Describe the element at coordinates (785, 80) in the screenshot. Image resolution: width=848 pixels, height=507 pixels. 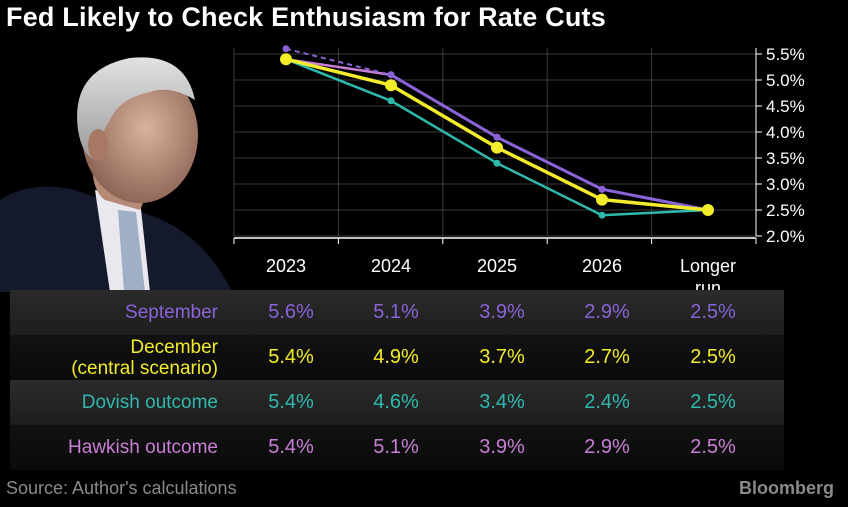
I see `y-tick-label: 5.0%` at that location.